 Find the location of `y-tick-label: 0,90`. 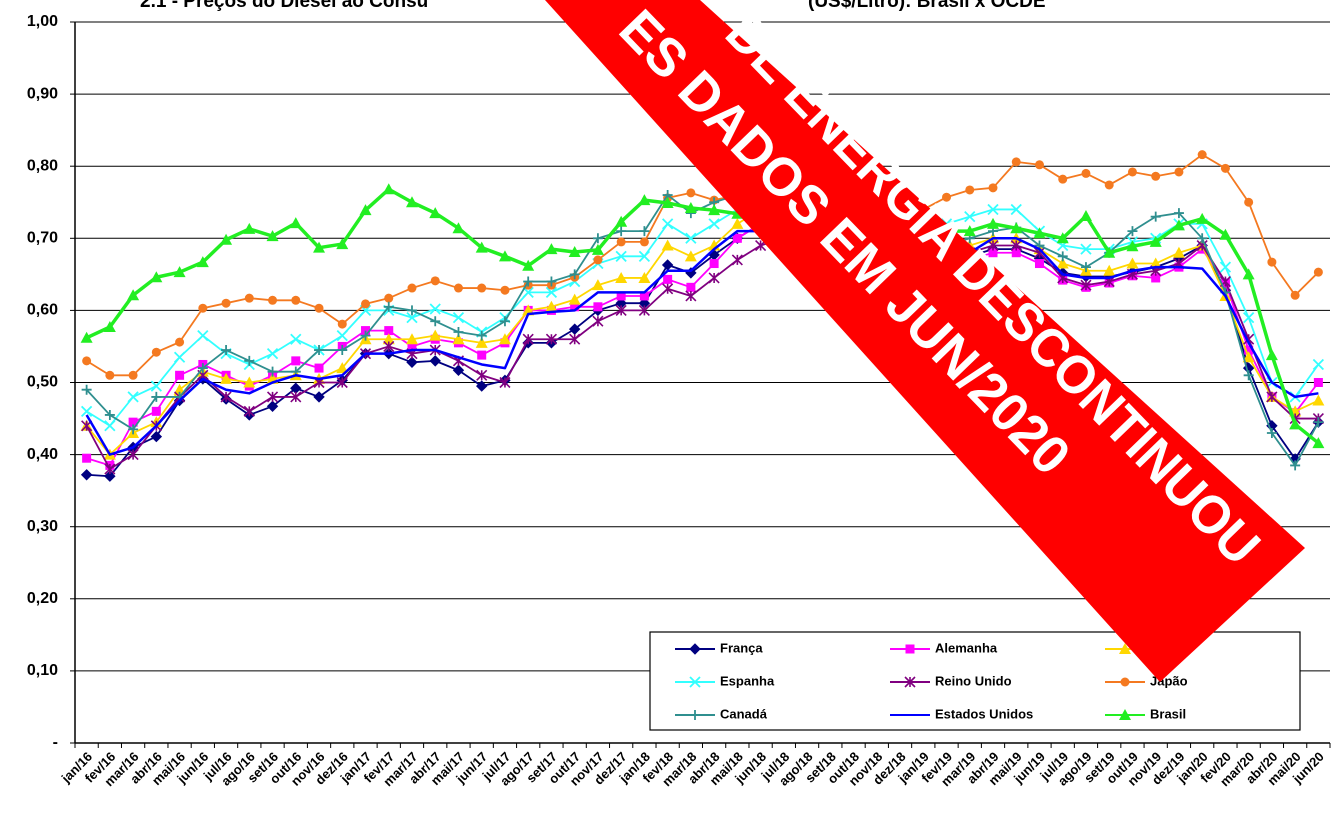

y-tick-label: 0,90 is located at coordinates (42, 93).